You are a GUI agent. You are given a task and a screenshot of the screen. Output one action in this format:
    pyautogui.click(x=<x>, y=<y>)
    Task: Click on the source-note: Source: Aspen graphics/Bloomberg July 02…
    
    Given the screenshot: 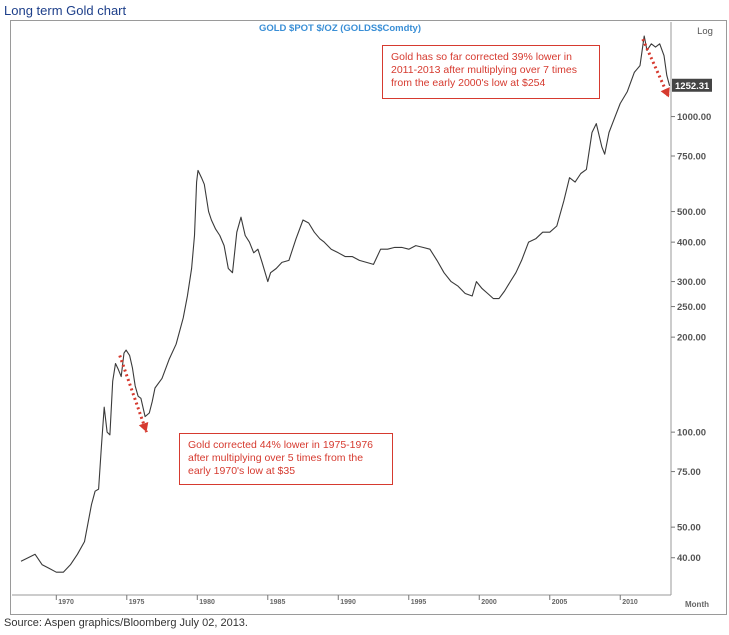 What is the action you would take?
    pyautogui.click(x=126, y=623)
    